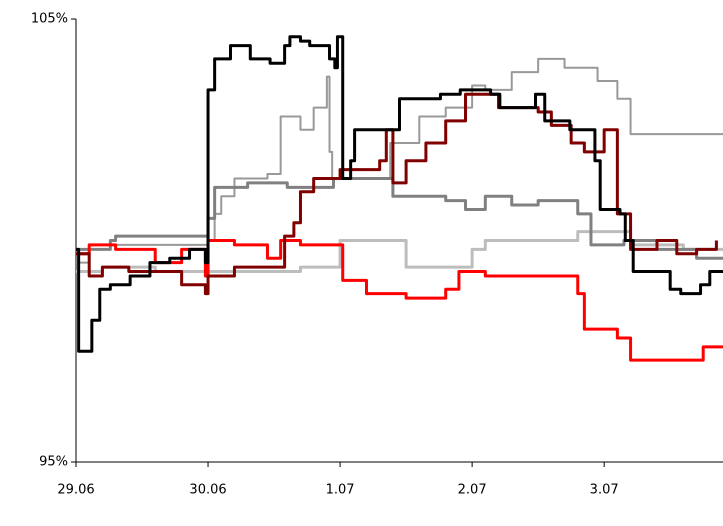 This screenshot has height=526, width=723. What do you see at coordinates (604, 490) in the screenshot?
I see `x-tick-label: 3.07` at bounding box center [604, 490].